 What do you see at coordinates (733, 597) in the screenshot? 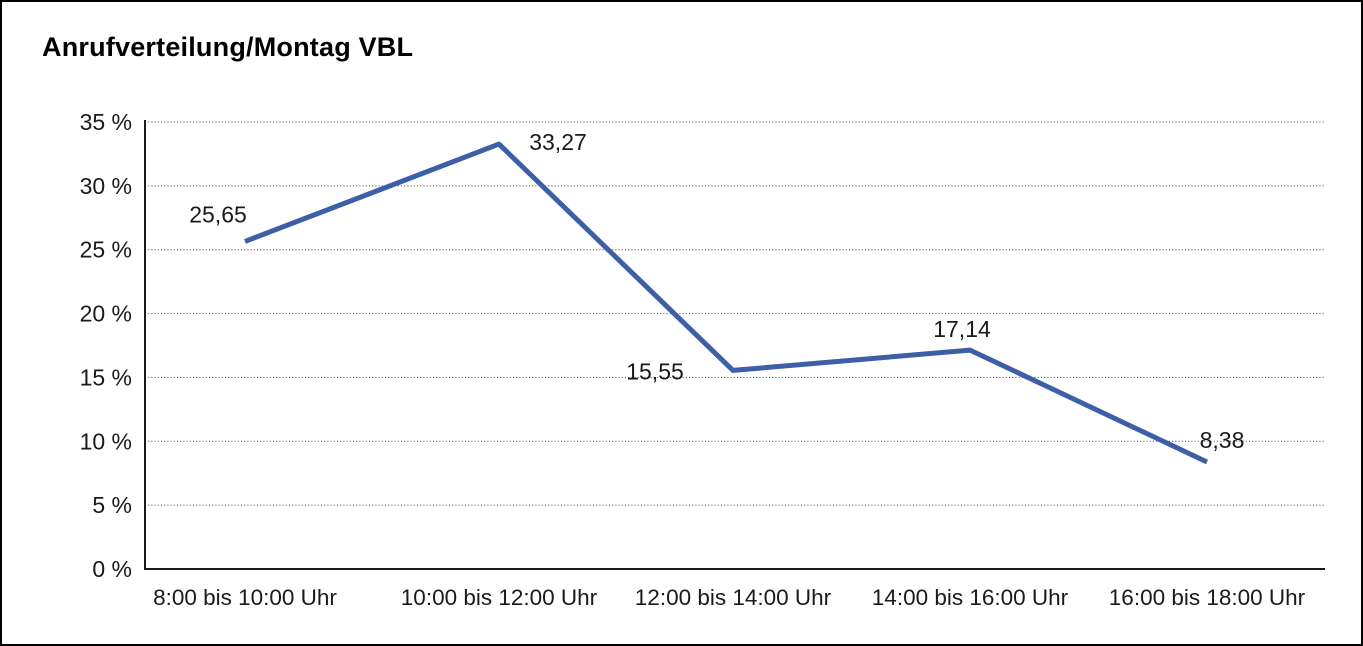
I see `x-axis-category-label: 12:00 bis 14:00 Uhr` at bounding box center [733, 597].